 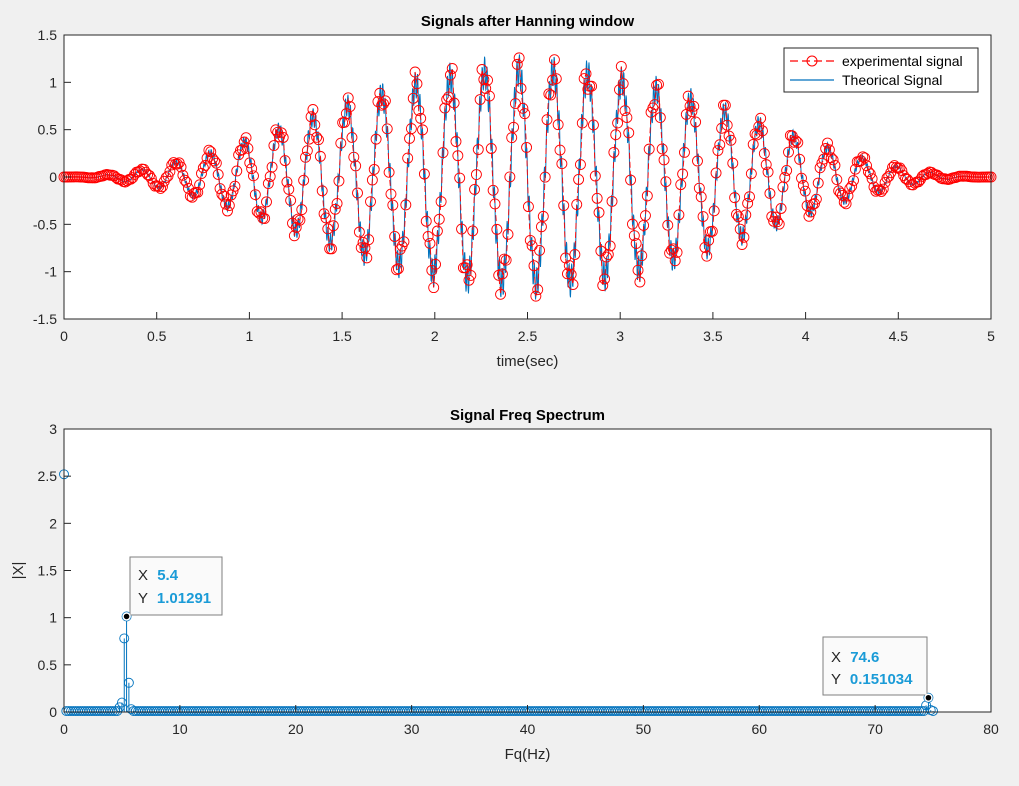 What do you see at coordinates (836, 679) in the screenshot?
I see `datatip-y-label: Y` at bounding box center [836, 679].